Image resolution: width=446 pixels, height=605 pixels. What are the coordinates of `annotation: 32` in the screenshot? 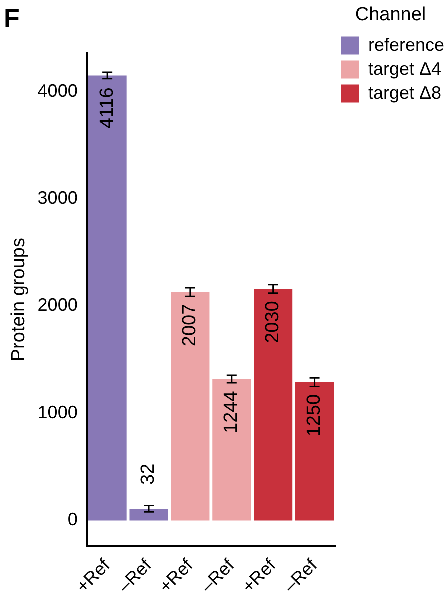 It's located at (149, 474).